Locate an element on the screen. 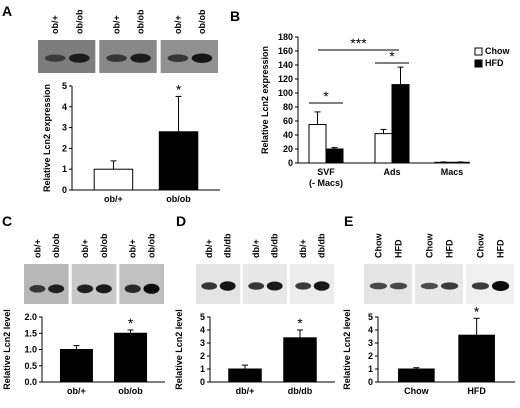  western-blot-a: ob/+ ob/ob ob/+ ob/ob ob/+ ob/ob is located at coordinates (128, 41).